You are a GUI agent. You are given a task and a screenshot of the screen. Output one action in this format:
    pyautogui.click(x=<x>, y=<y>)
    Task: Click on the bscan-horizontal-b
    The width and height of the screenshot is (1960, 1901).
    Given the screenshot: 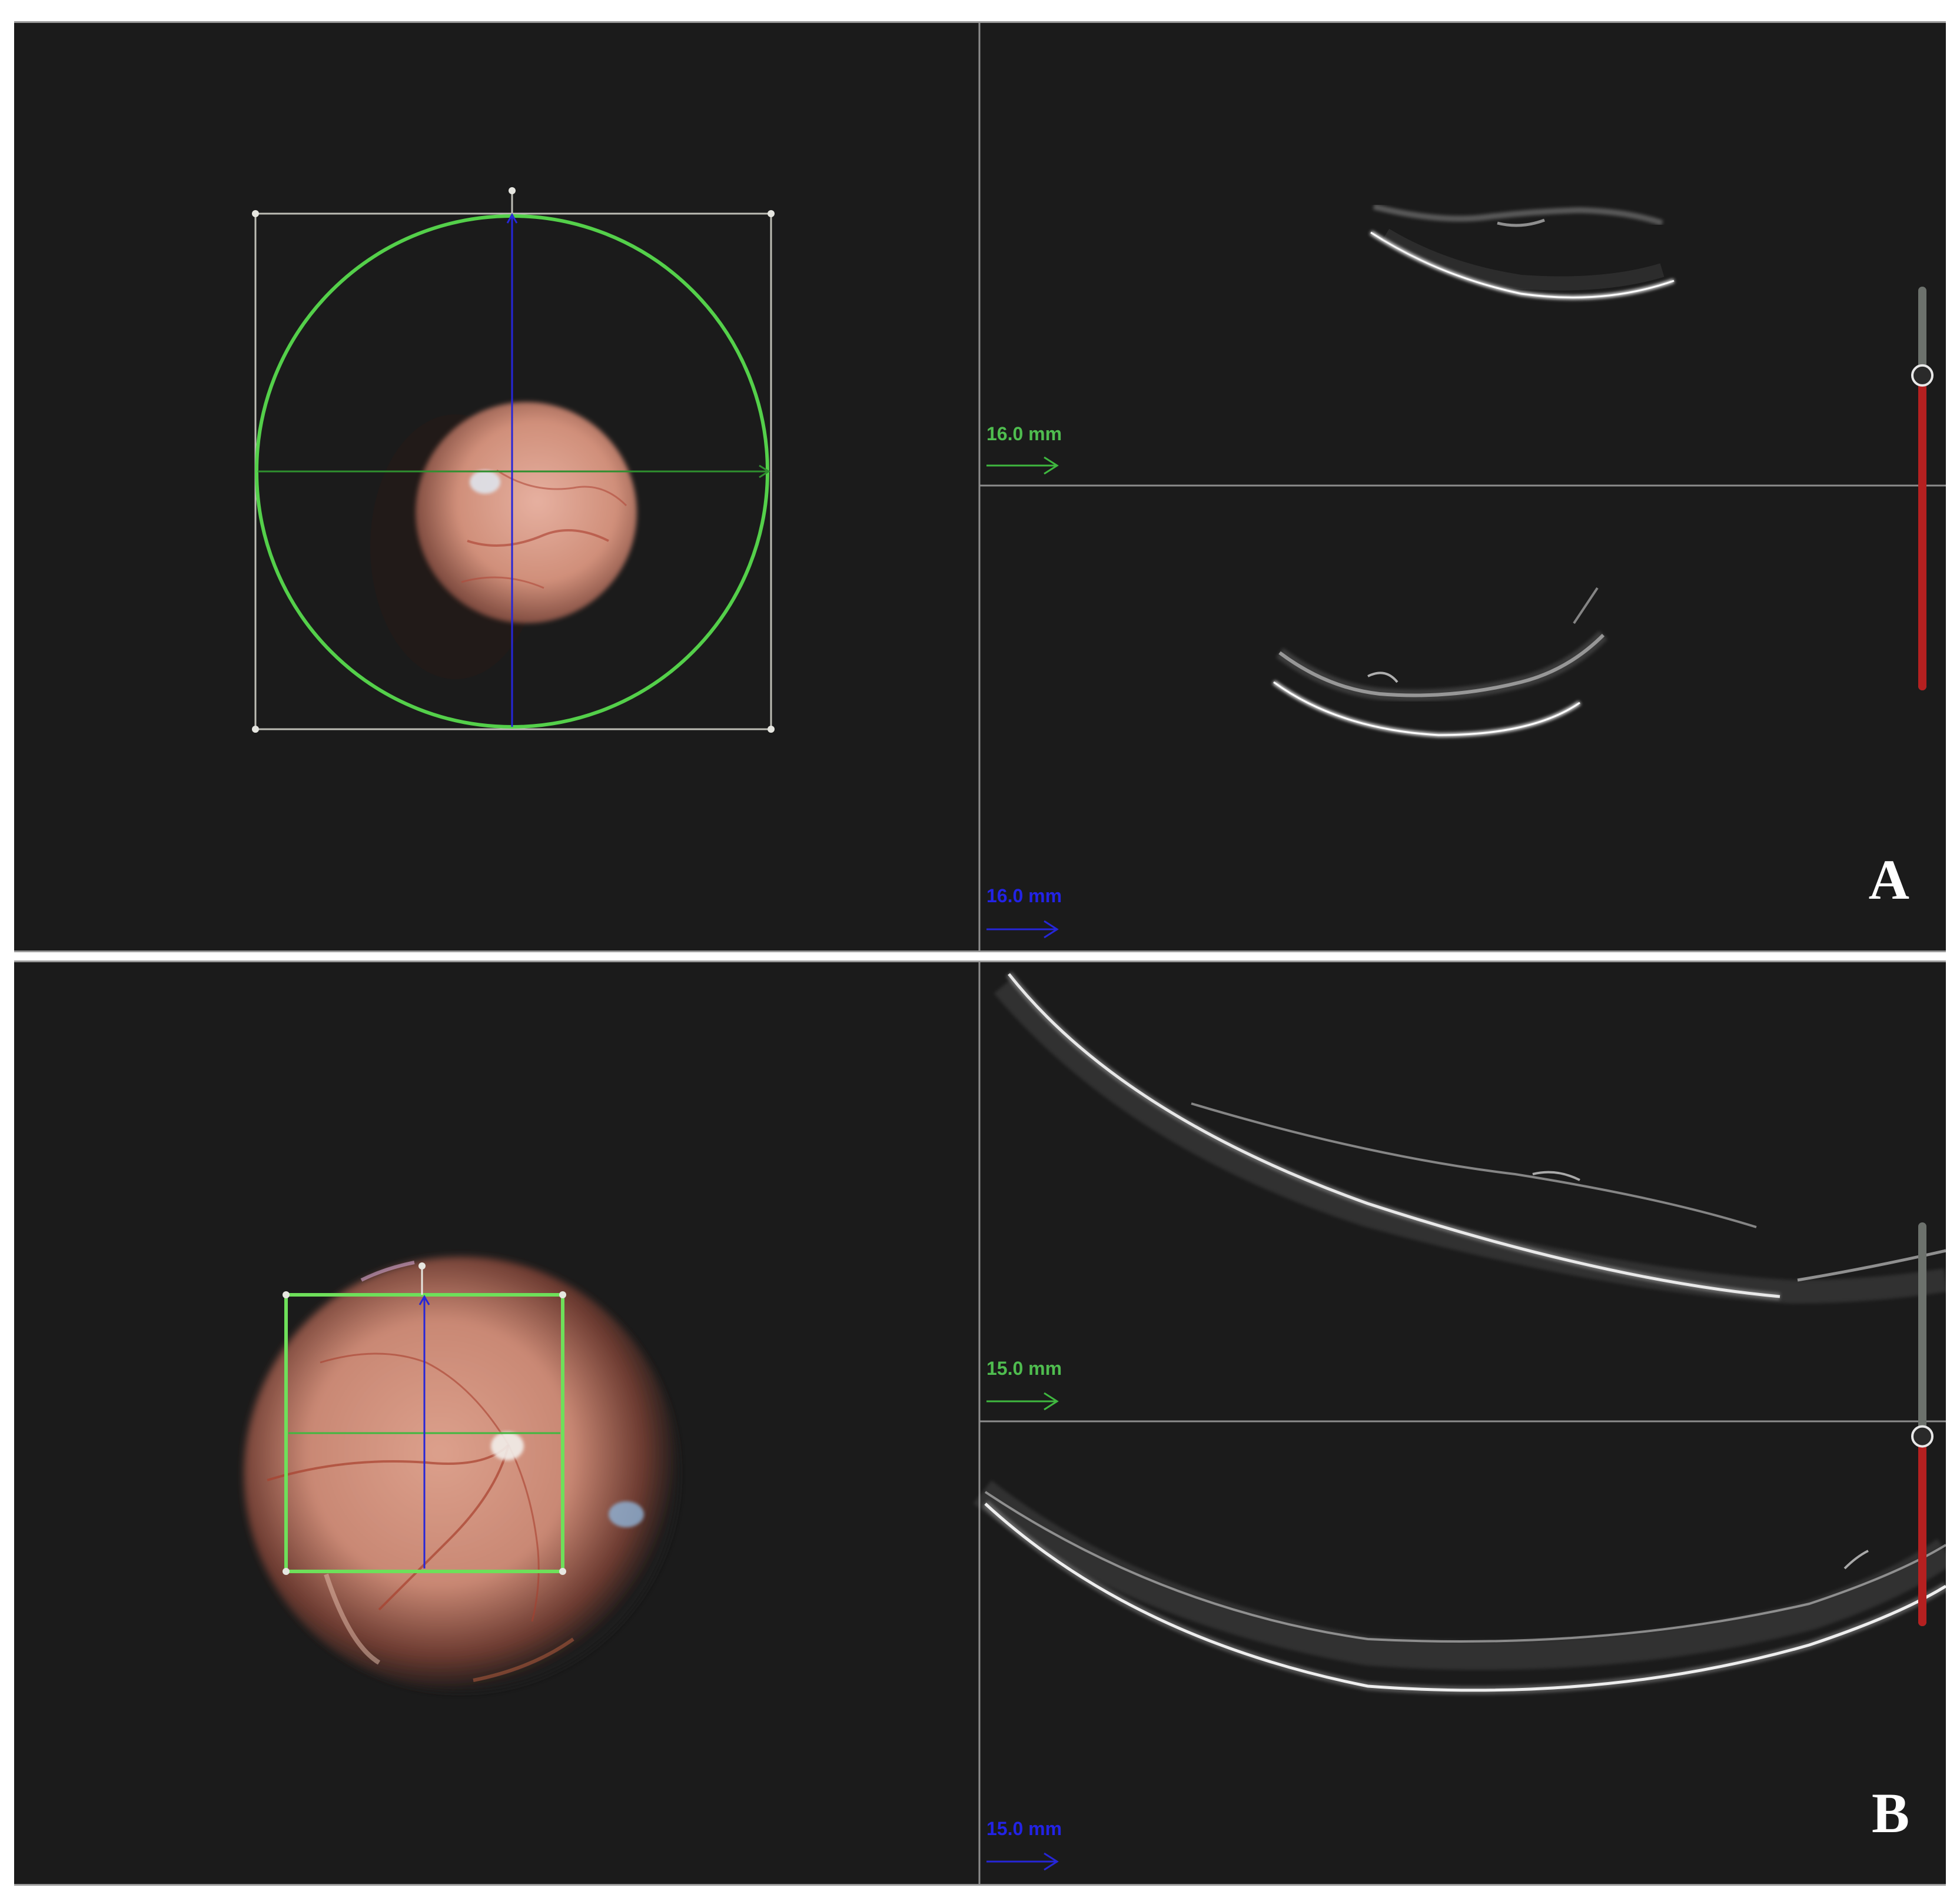 What is the action you would take?
    pyautogui.click(x=1470, y=1138)
    